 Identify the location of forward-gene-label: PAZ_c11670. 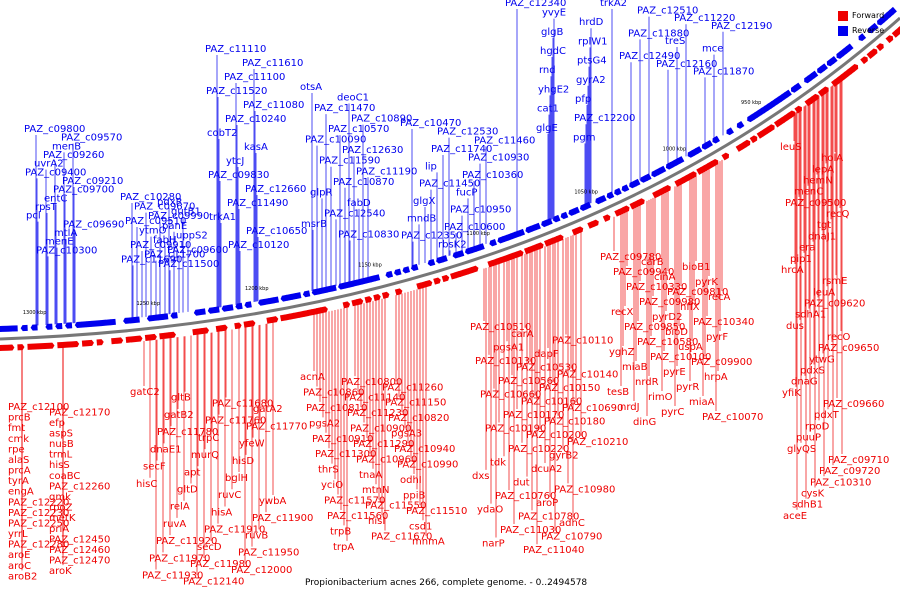
(401, 537).